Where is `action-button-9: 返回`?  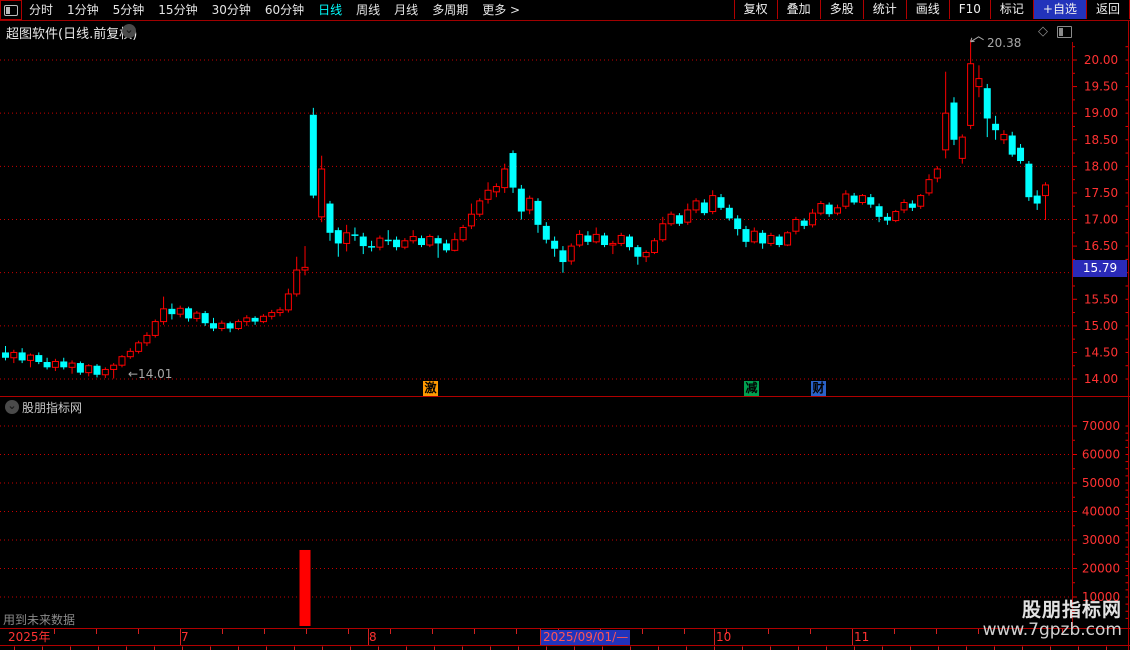
action-button-9: 返回 is located at coordinates (1107, 9).